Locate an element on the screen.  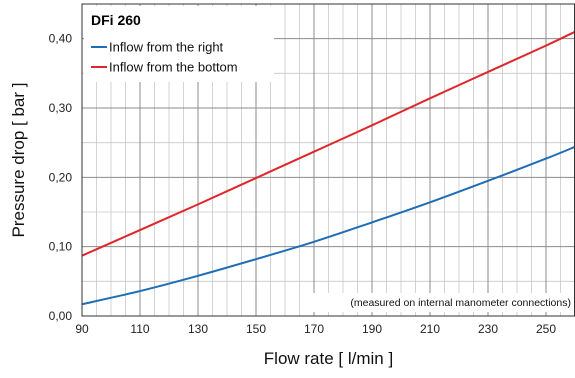
chart-title: DFi 260 is located at coordinates (116, 20).